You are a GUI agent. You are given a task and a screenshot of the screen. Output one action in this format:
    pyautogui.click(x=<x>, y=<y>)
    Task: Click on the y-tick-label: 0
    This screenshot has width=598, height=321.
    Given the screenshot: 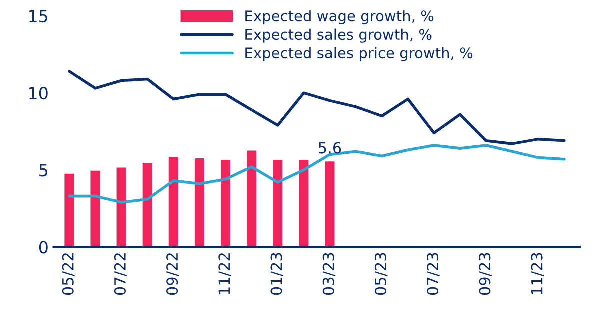 What is the action you would take?
    pyautogui.click(x=43, y=247)
    